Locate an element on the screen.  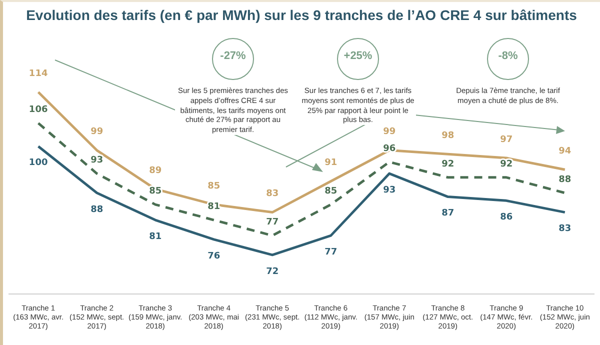
data-label: 81 is located at coordinates (155, 237).